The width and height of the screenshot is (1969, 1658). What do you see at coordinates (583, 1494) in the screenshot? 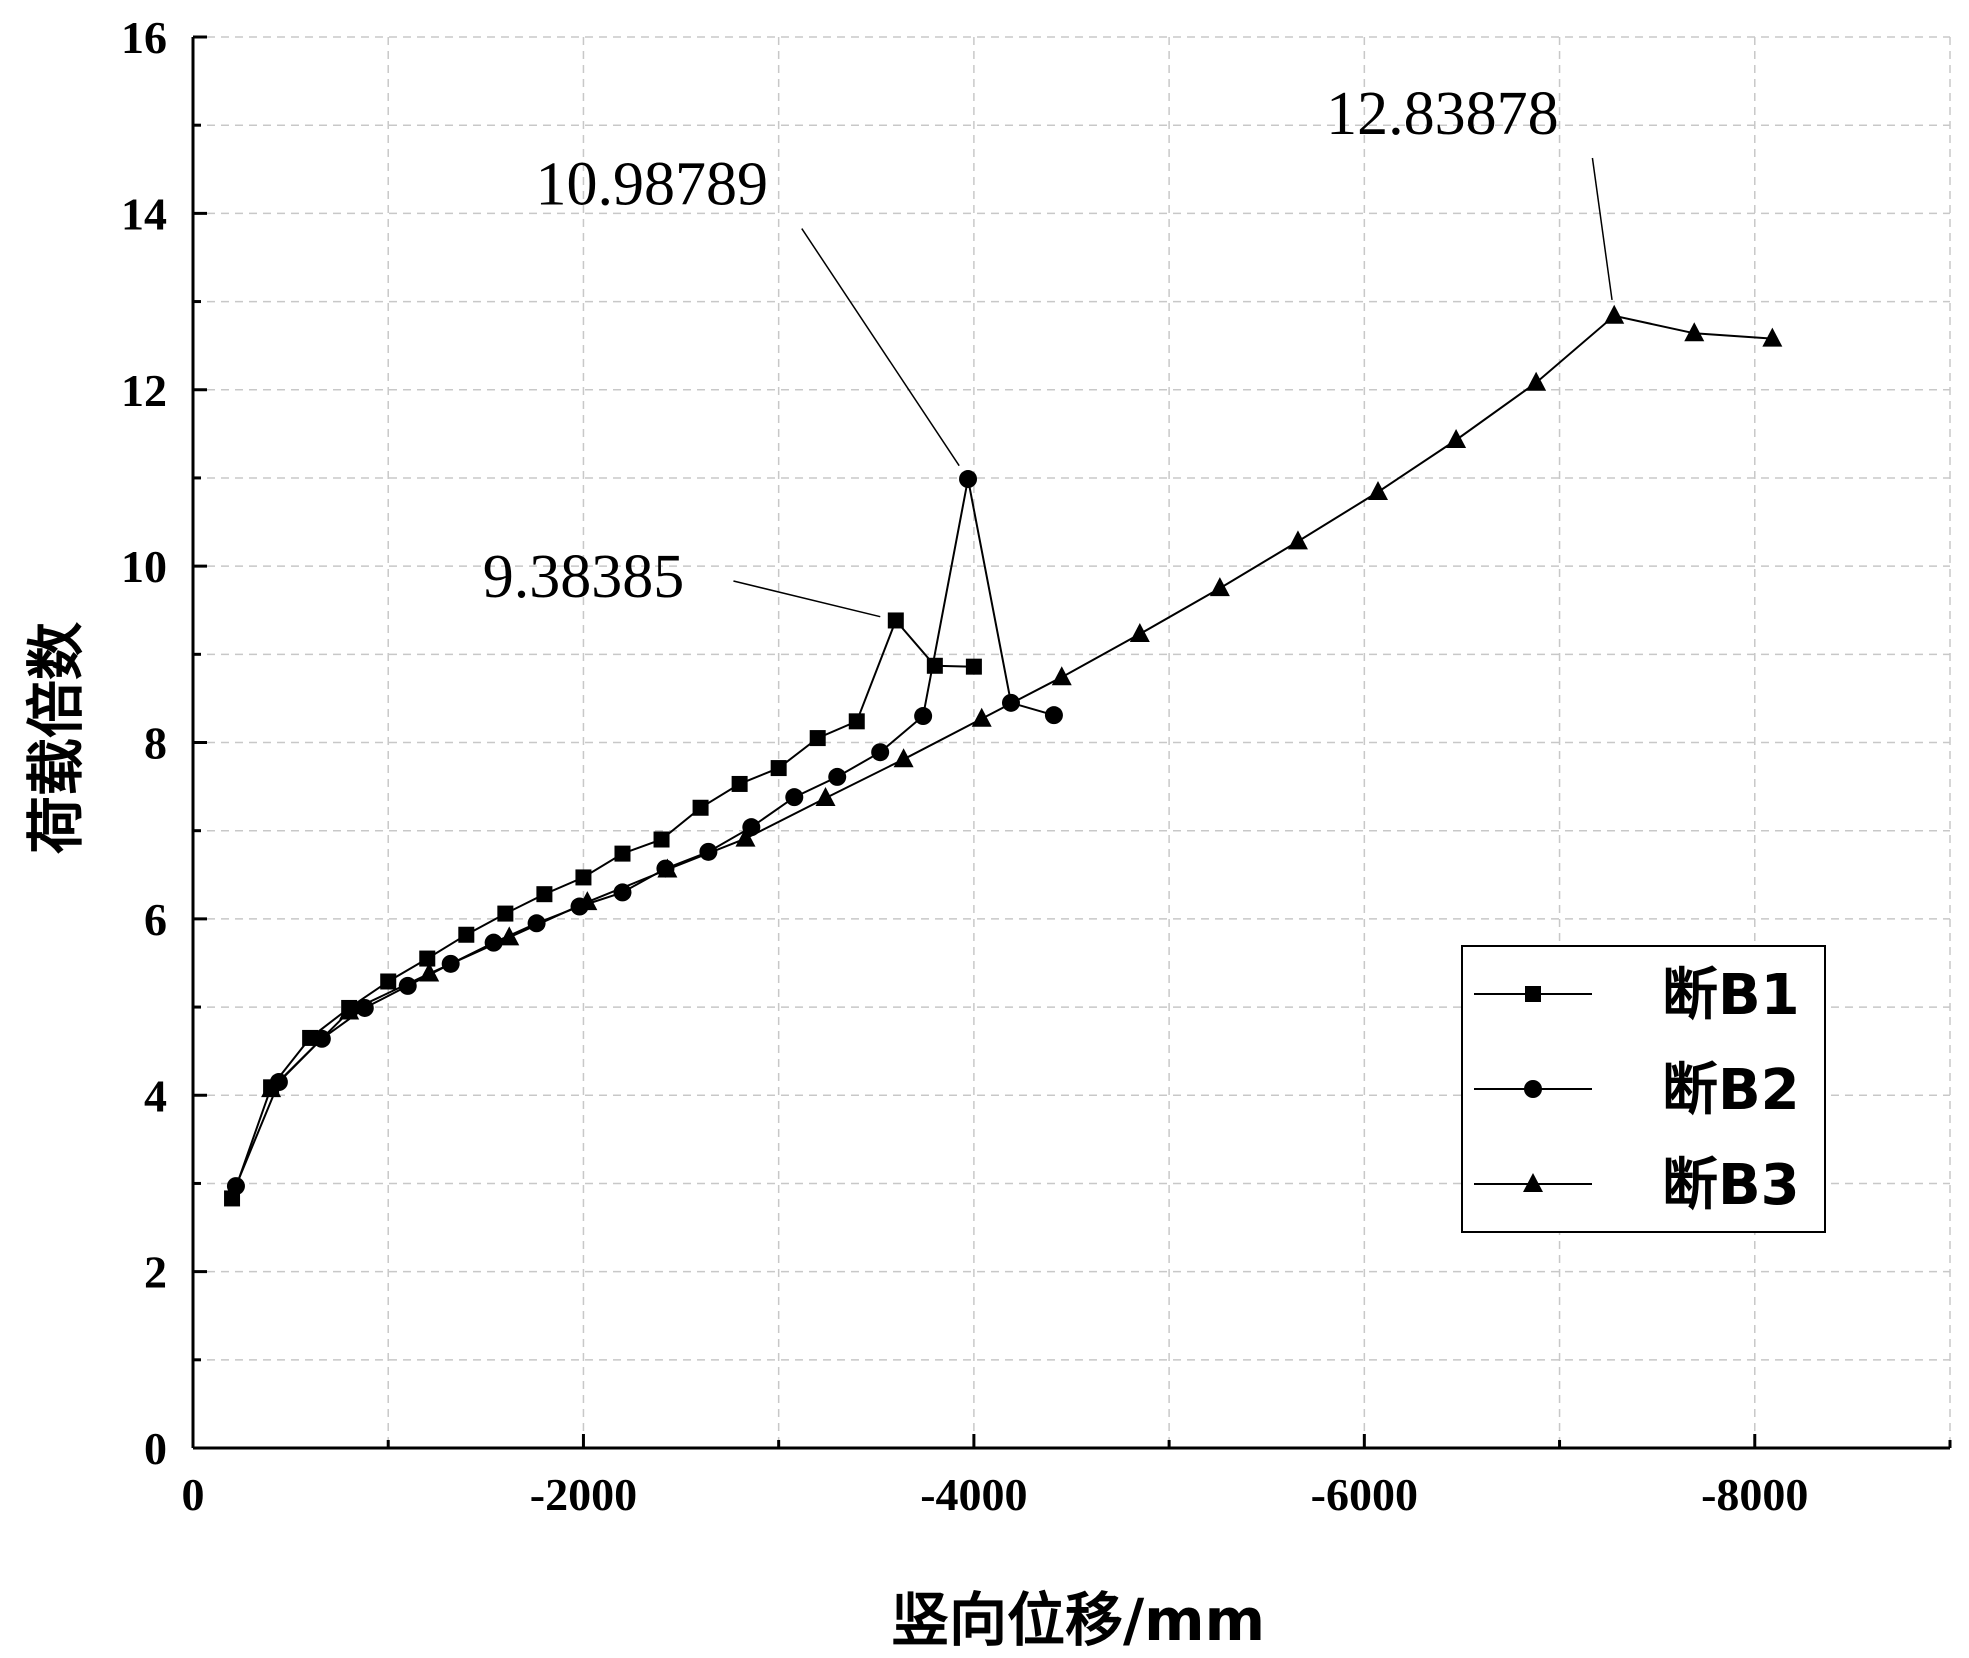
I see `x-tick-label: -2000` at bounding box center [583, 1494].